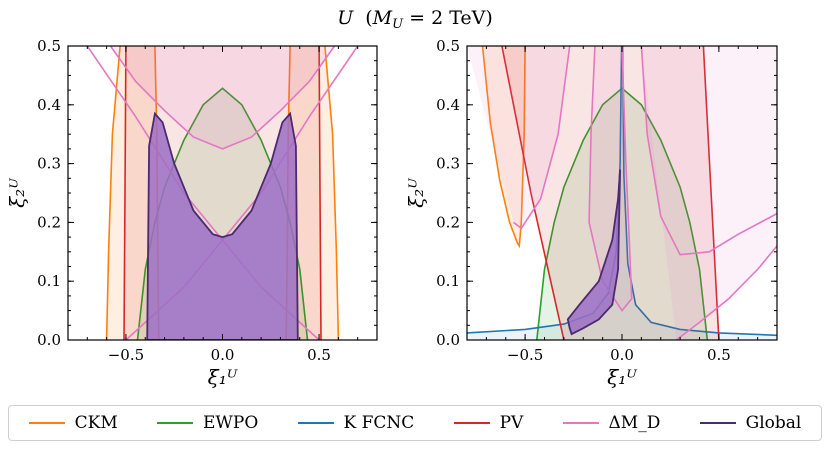 The height and width of the screenshot is (449, 830). I want to click on legend-label-global: Global, so click(773, 423).